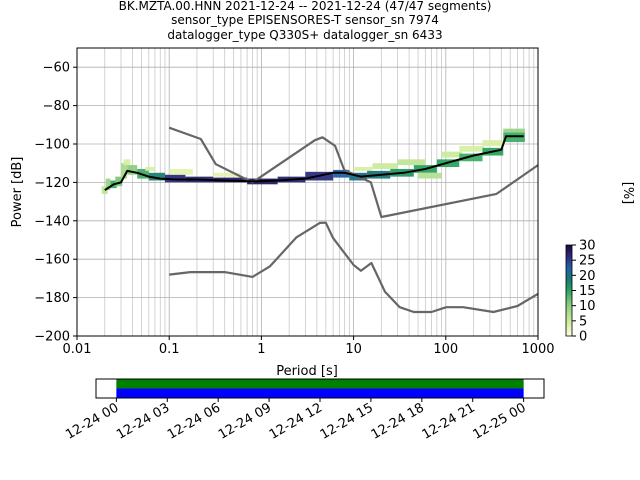  What do you see at coordinates (261, 349) in the screenshot?
I see `x-tick-label: 1` at bounding box center [261, 349].